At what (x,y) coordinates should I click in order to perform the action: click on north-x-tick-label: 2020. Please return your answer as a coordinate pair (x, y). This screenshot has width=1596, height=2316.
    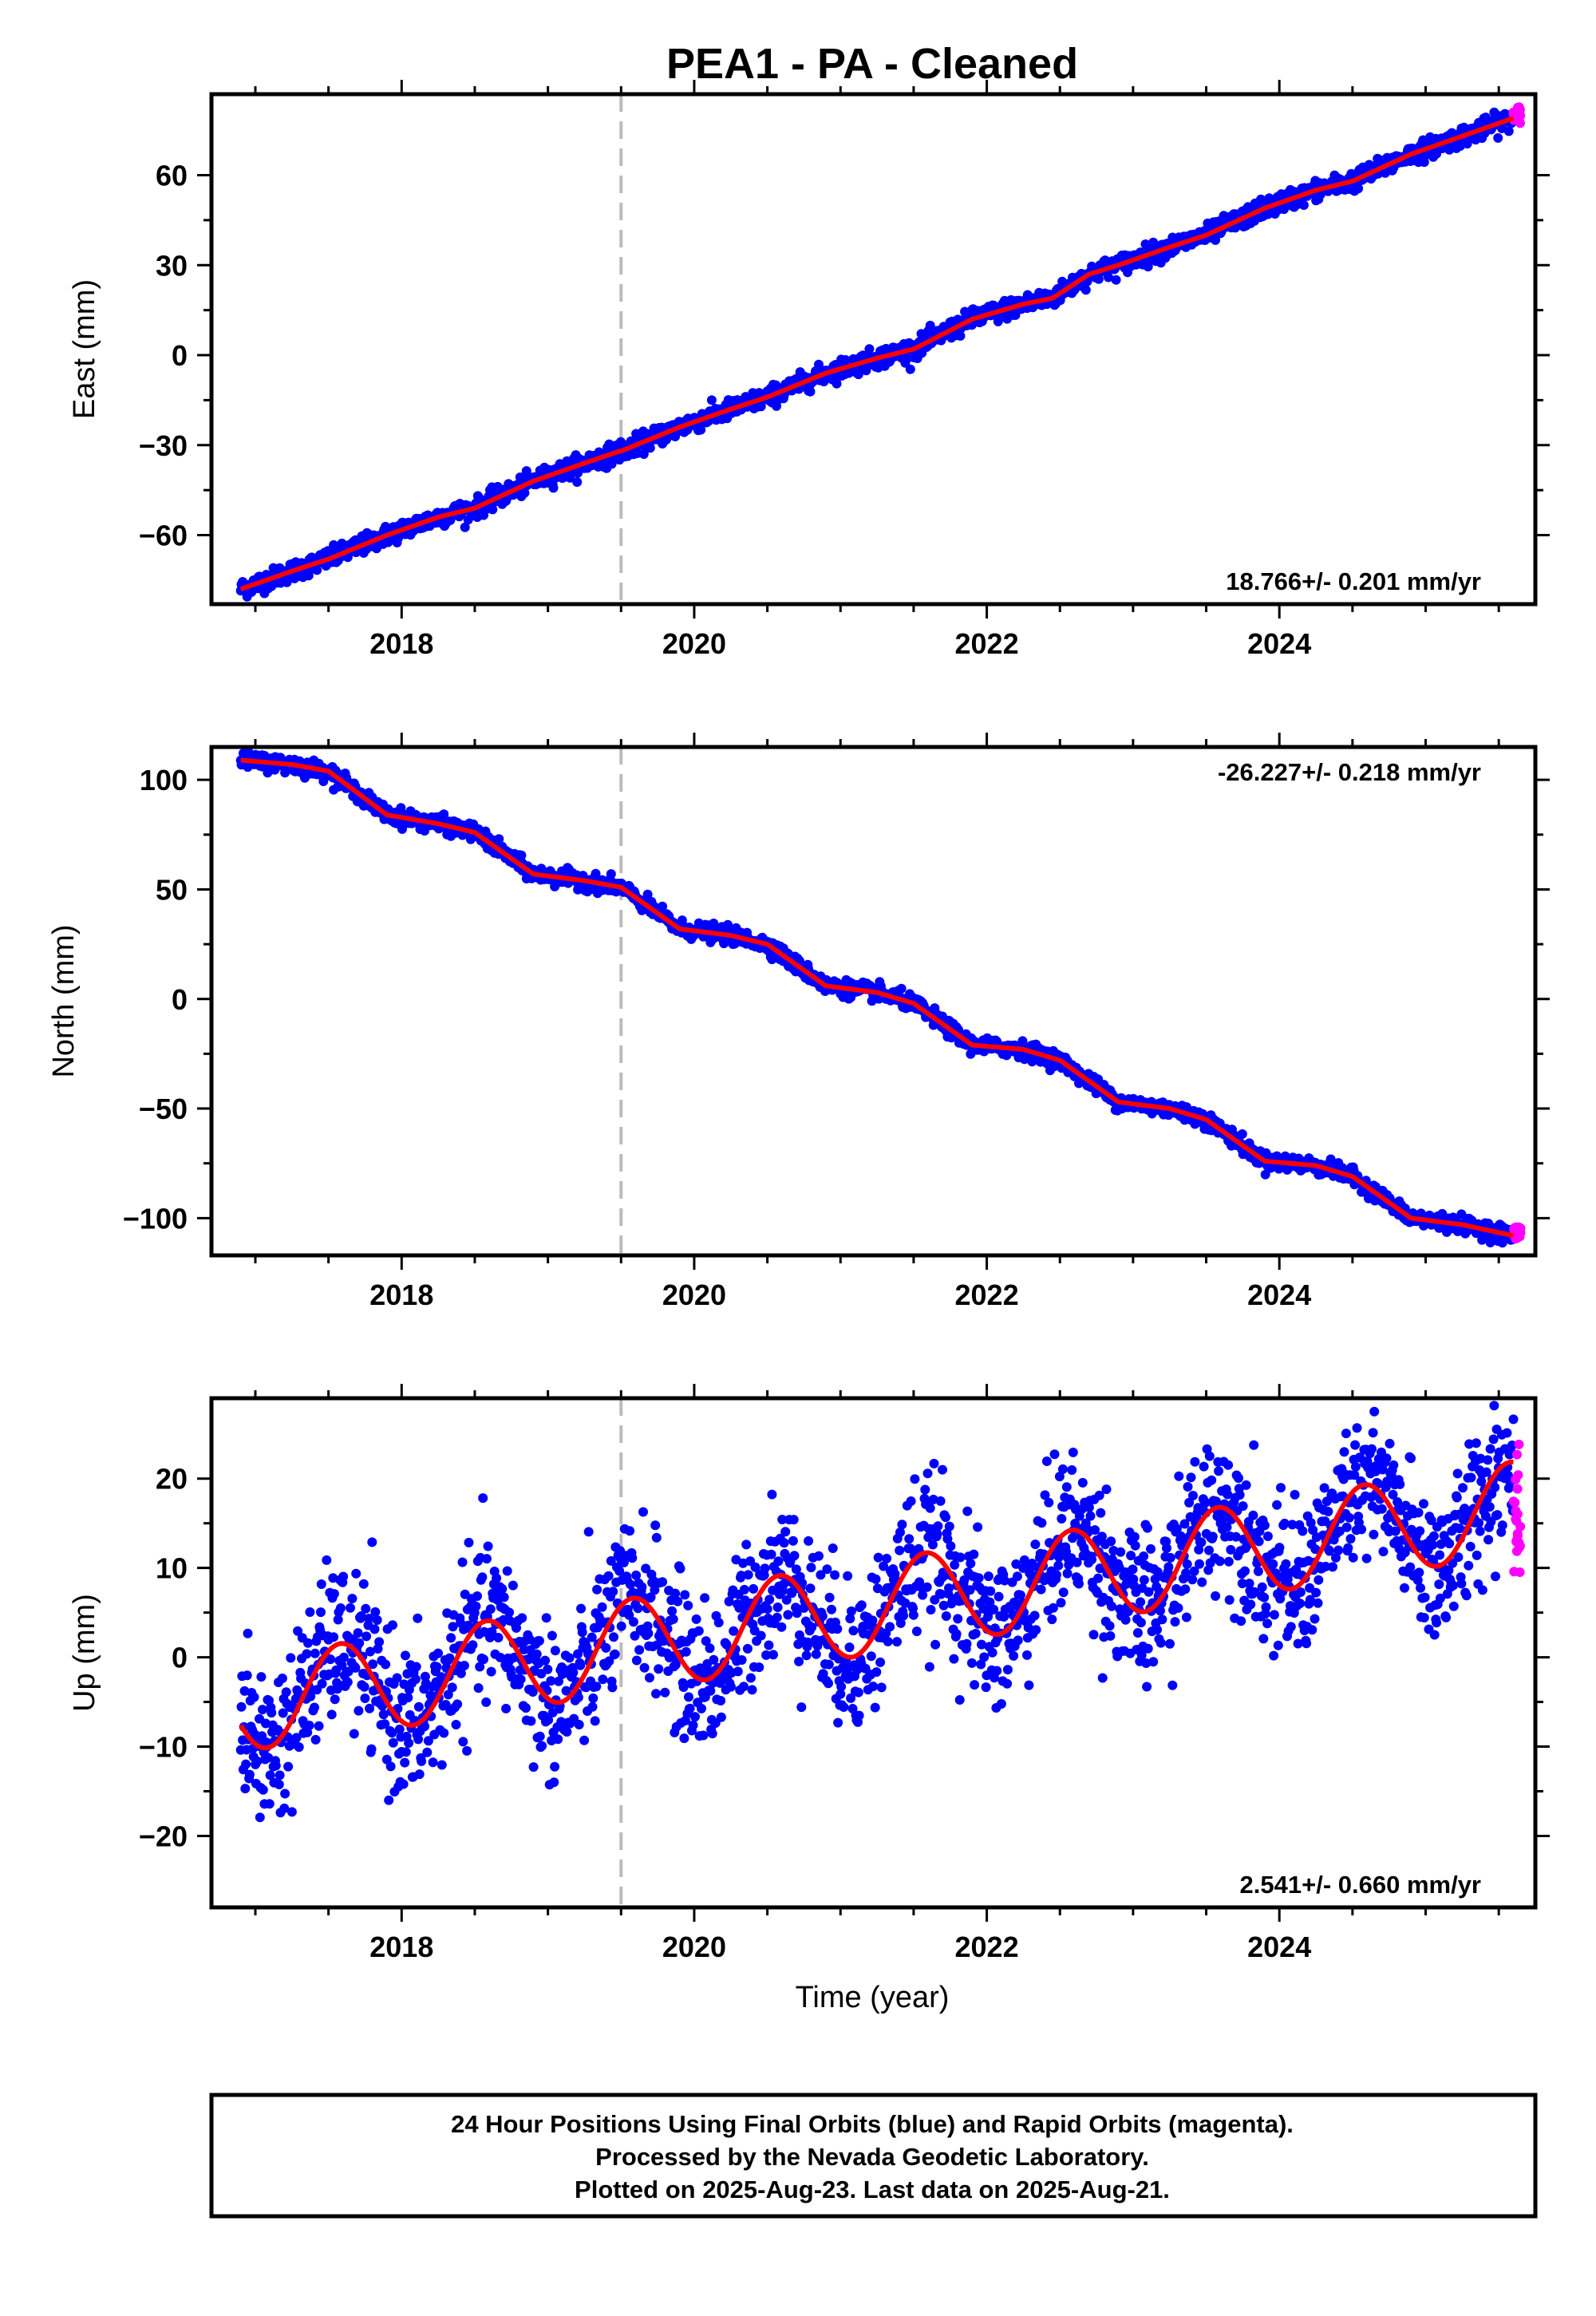
    Looking at the image, I should click on (694, 1295).